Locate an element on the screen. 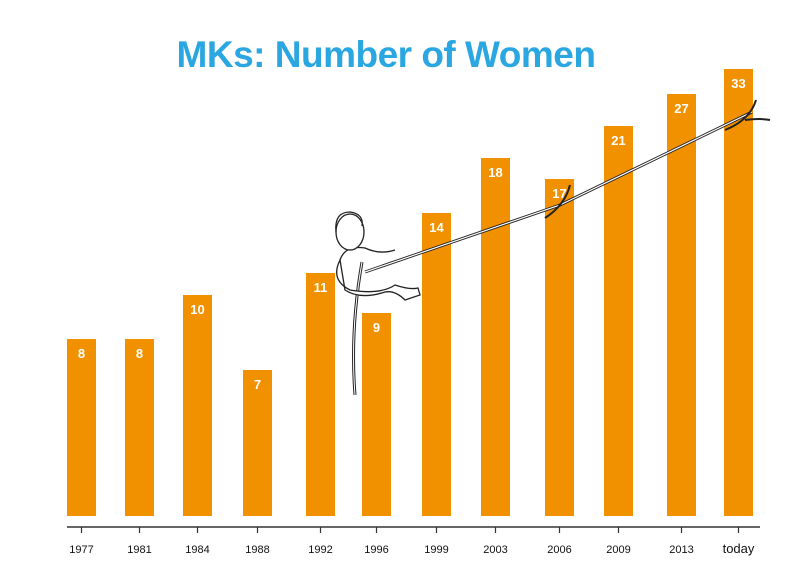  data-label-1996: 9 is located at coordinates (376, 327).